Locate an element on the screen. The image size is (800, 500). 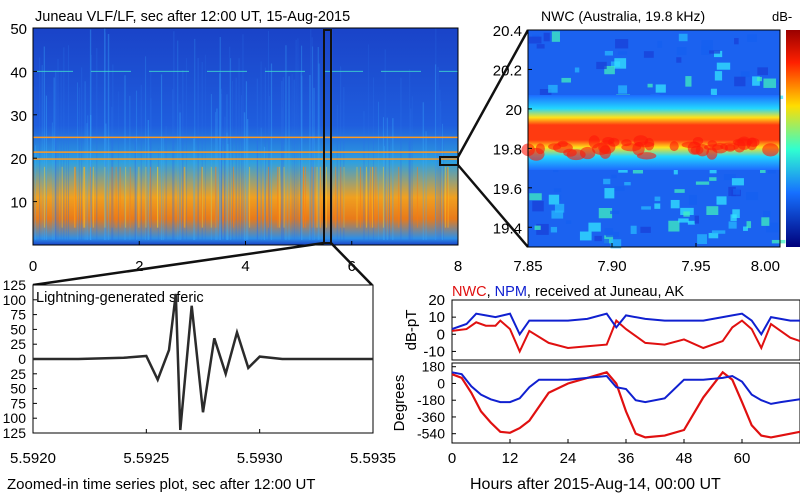
frequency-zoom-window is located at coordinates (449, 161).